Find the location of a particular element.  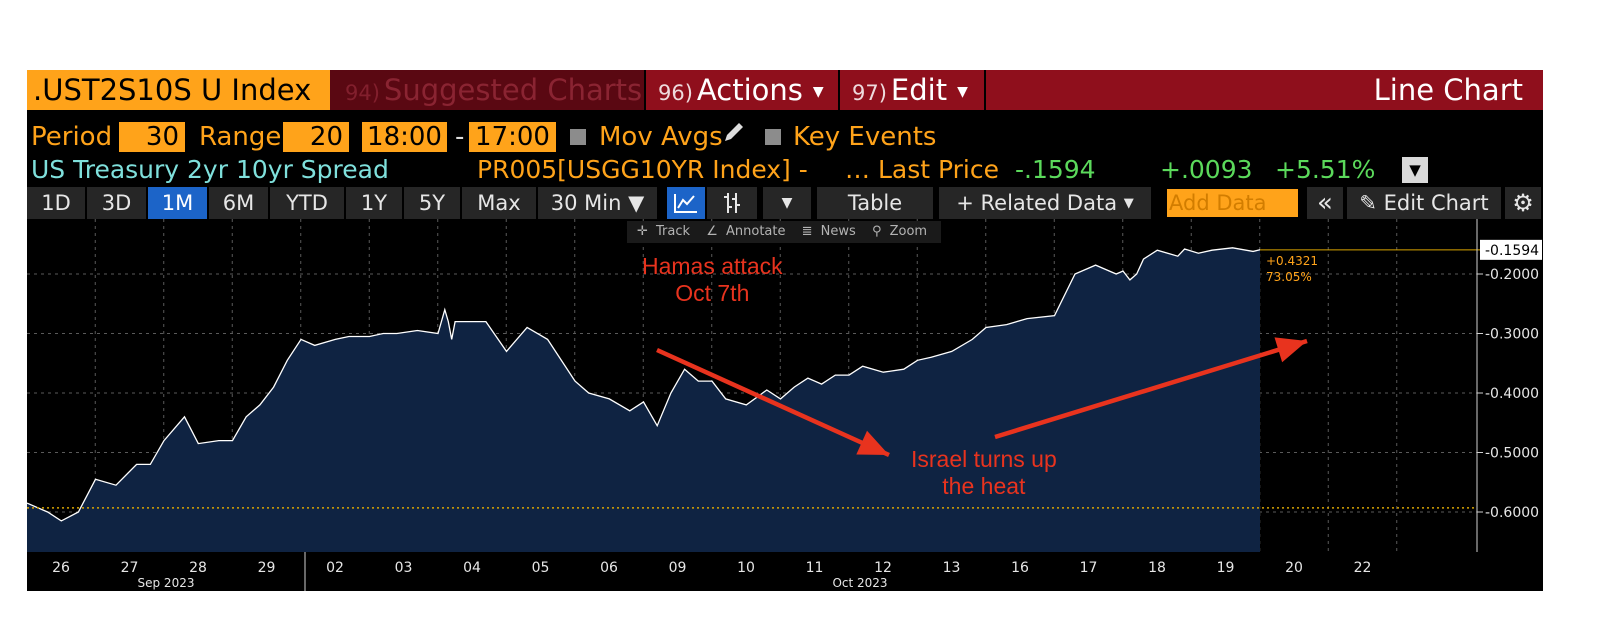

last-value-label: -0.1594 is located at coordinates (1512, 251).